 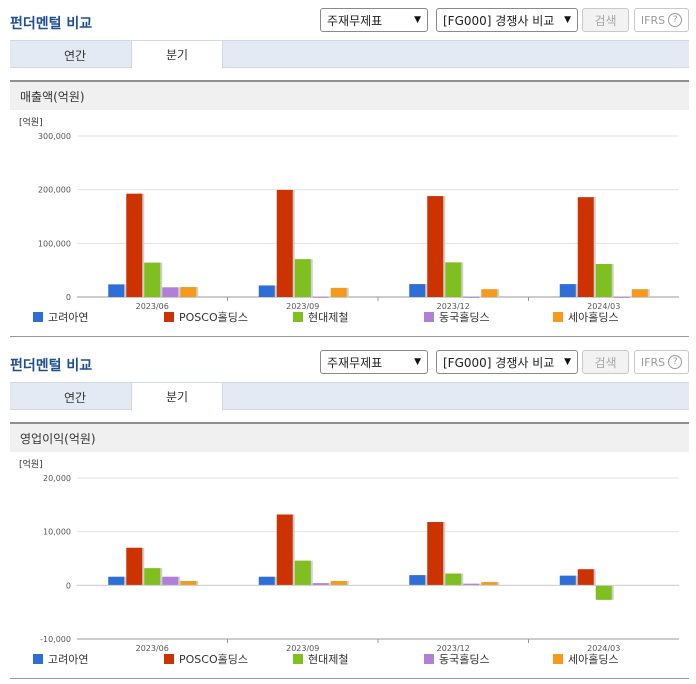 I want to click on chart-heading: 매출액(억원), so click(x=349, y=95).